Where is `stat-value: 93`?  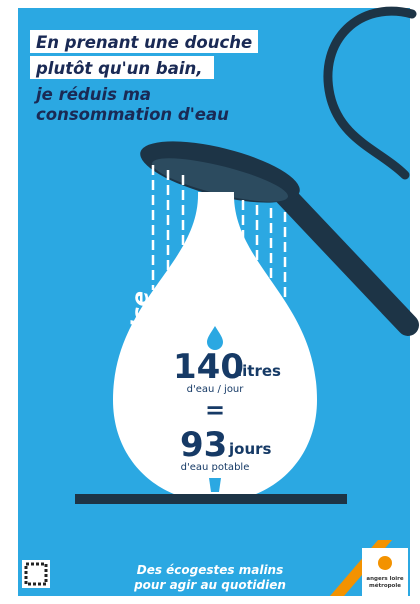
stat-value: 93 is located at coordinates (203, 445).